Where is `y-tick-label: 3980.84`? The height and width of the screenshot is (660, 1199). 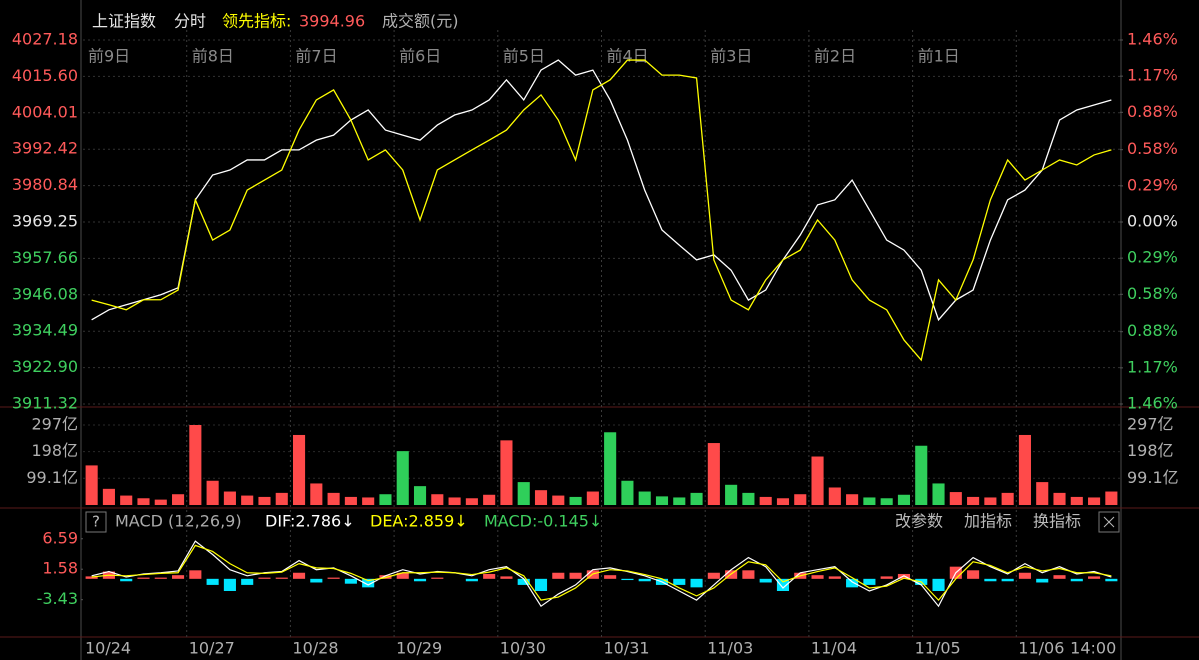 y-tick-label: 3980.84 is located at coordinates (45, 184).